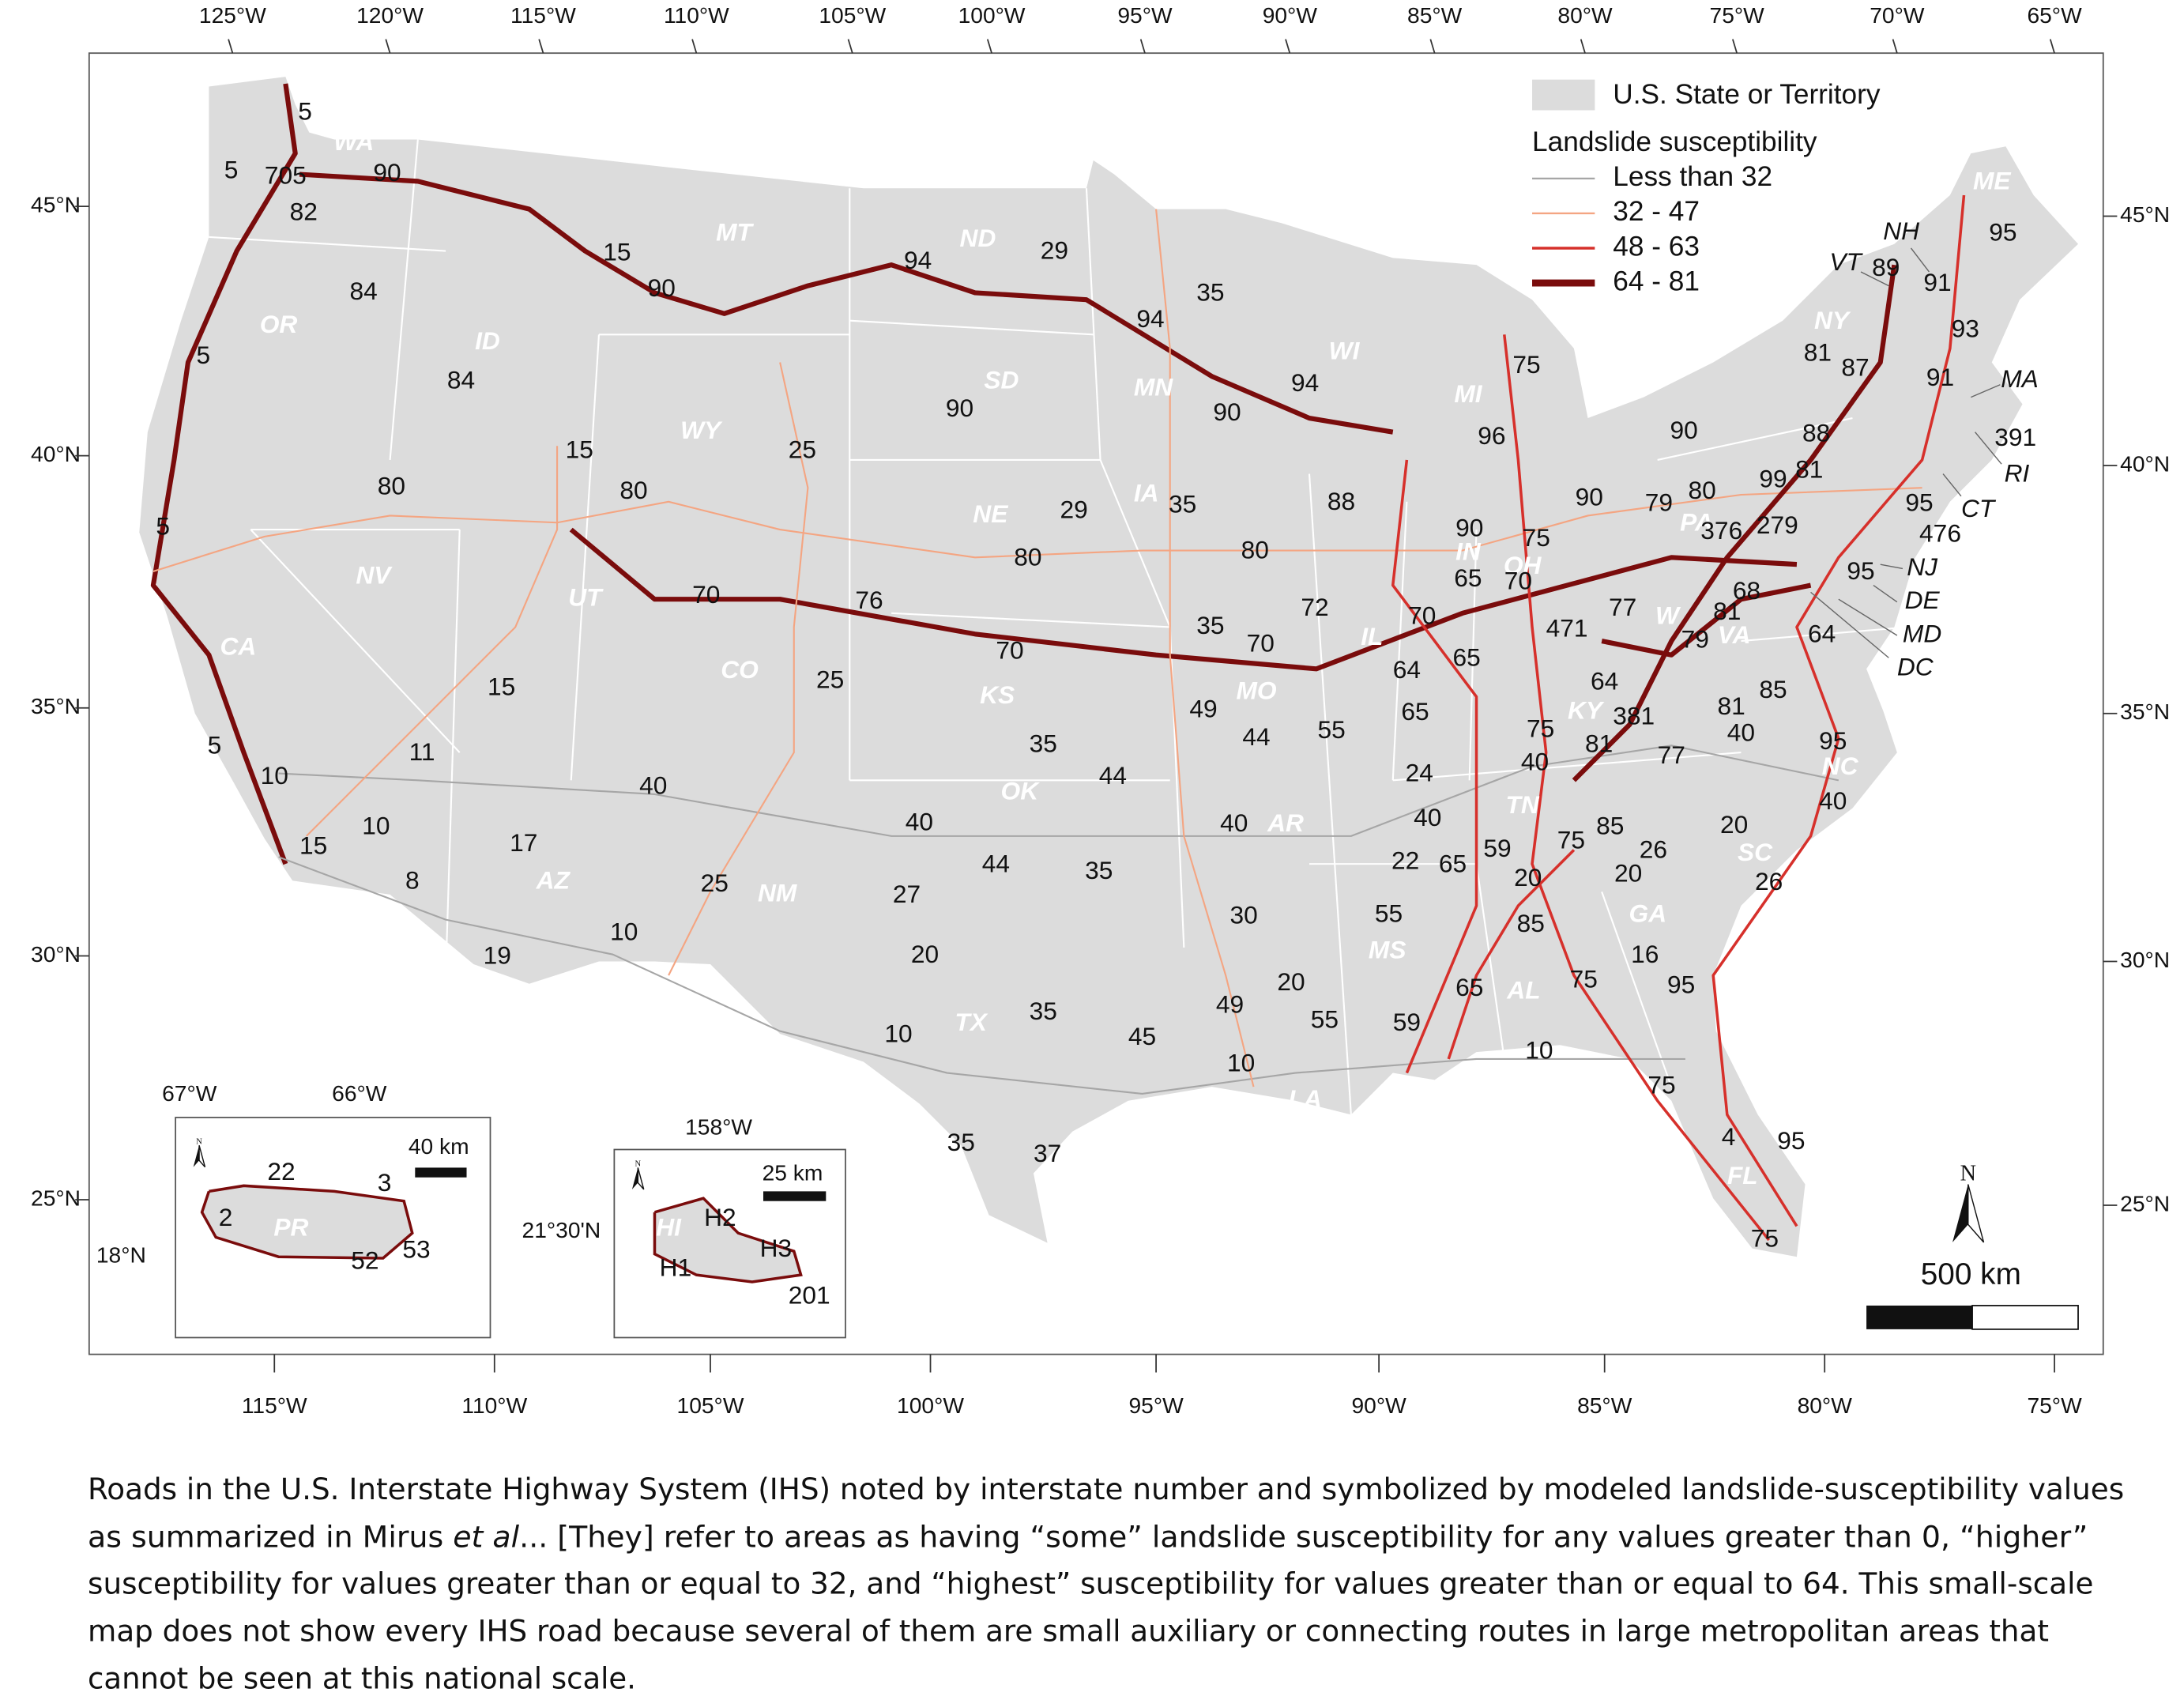  What do you see at coordinates (795, 1196) in the screenshot?
I see `inset-scale-bar` at bounding box center [795, 1196].